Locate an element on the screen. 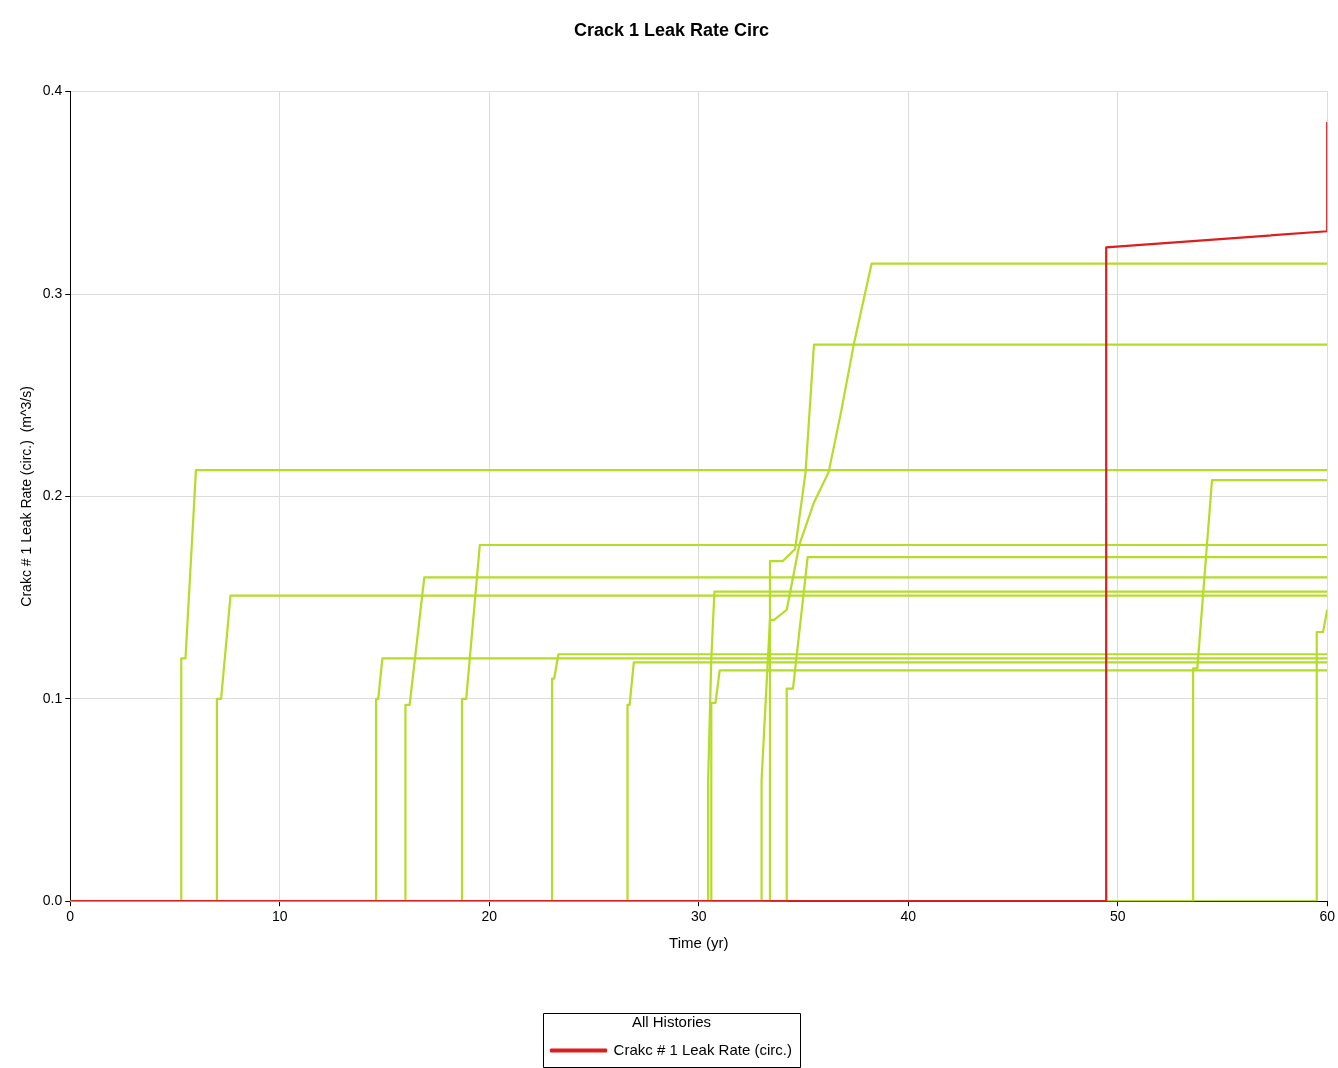  y-tick-label: 0.4 is located at coordinates (52, 90).